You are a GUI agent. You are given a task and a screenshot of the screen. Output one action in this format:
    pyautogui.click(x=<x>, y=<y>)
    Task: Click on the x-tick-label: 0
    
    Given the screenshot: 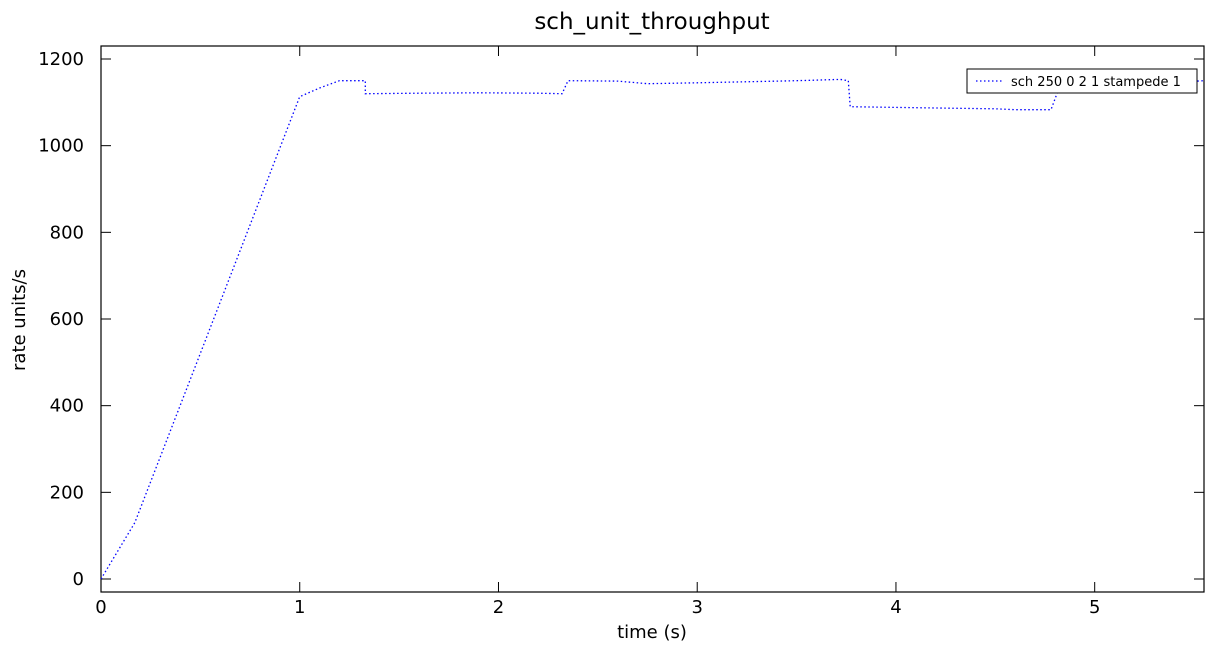 What is the action you would take?
    pyautogui.click(x=100, y=607)
    